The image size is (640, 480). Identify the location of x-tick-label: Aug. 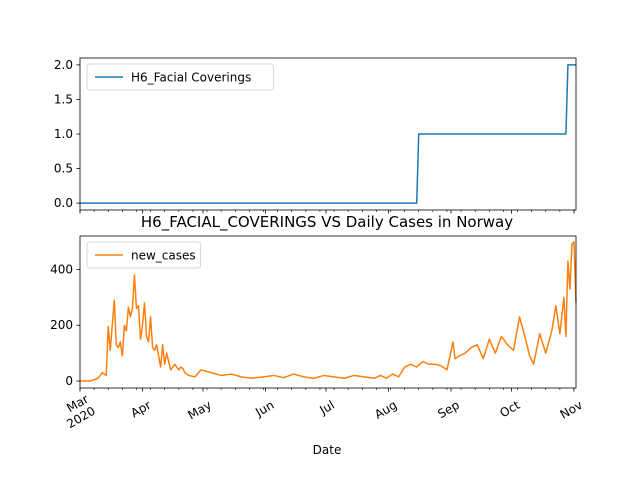
(385, 410).